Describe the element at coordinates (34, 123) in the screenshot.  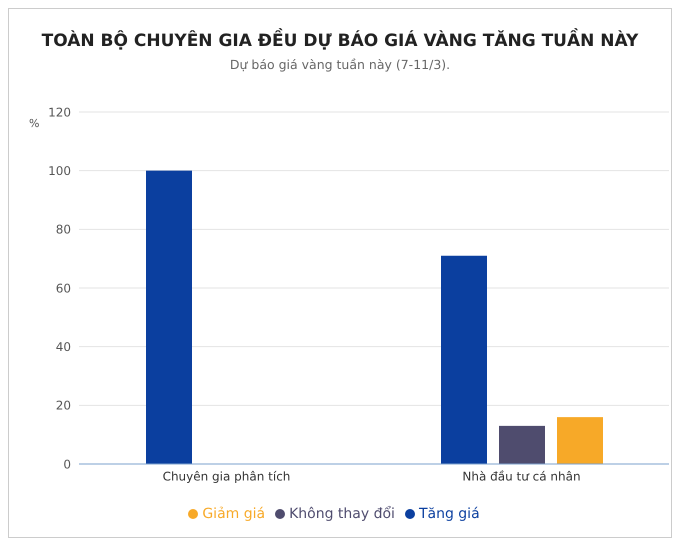
I see `y-axis-title: %` at that location.